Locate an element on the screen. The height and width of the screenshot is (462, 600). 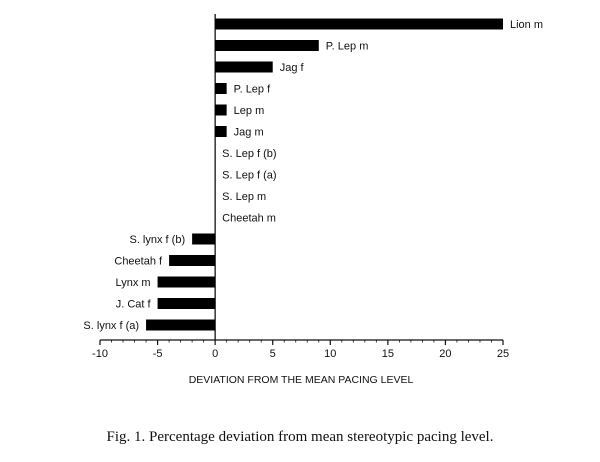
bar-label: J. Cat f is located at coordinates (134, 305).